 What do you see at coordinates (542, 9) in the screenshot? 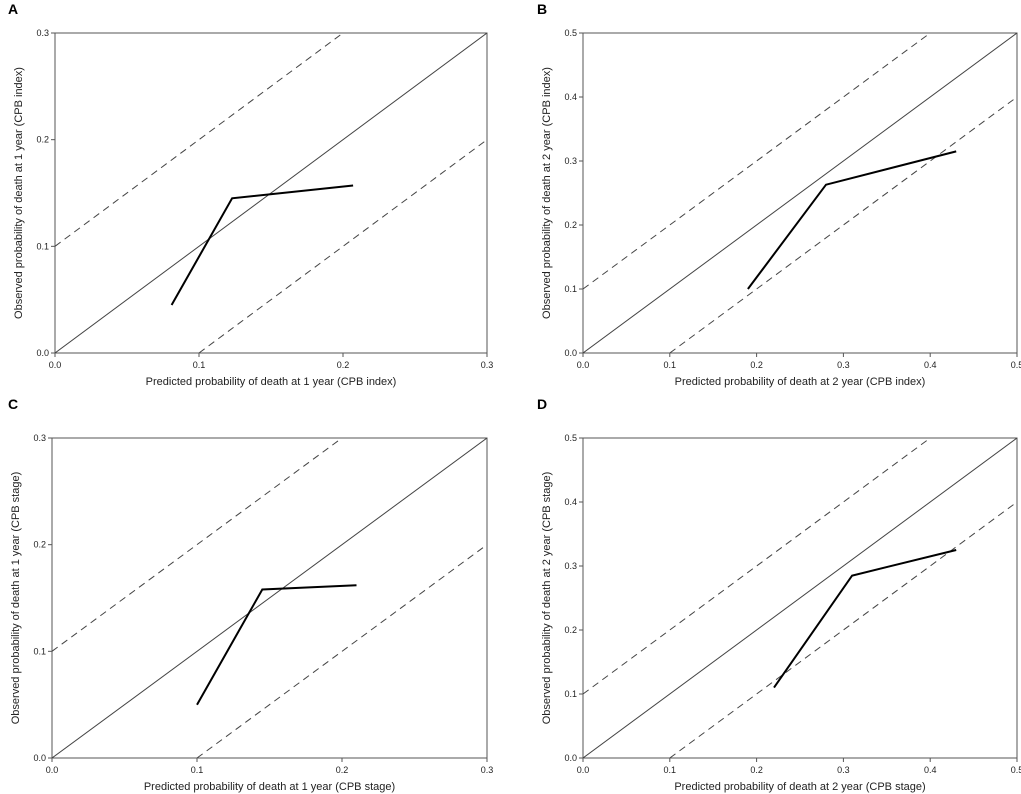
I see `panel-letter: B` at bounding box center [542, 9].